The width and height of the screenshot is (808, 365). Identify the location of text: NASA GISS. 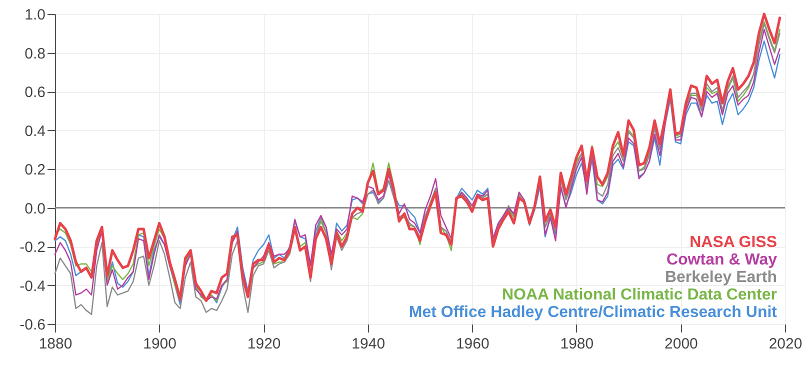
(734, 242).